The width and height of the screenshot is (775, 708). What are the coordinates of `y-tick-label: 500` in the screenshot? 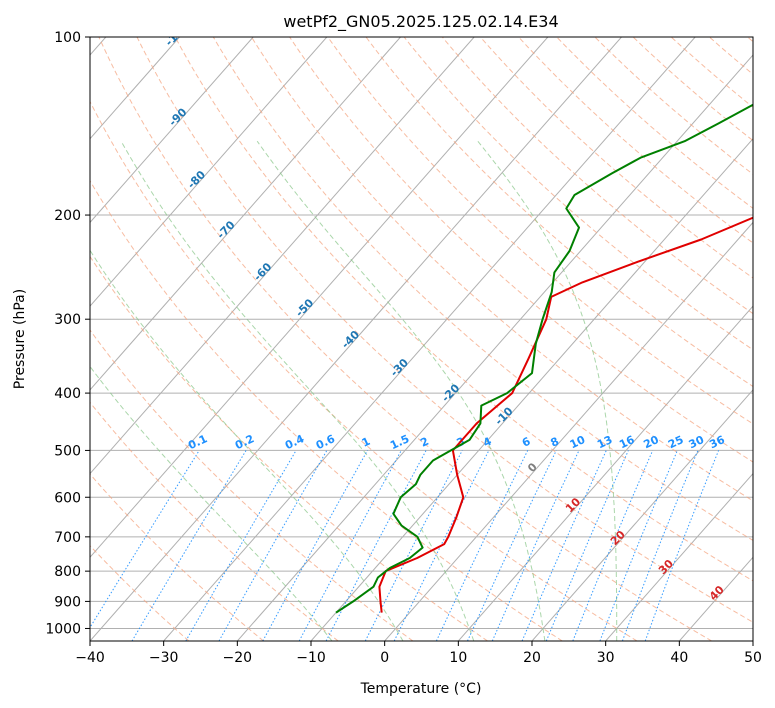 It's located at (67, 451).